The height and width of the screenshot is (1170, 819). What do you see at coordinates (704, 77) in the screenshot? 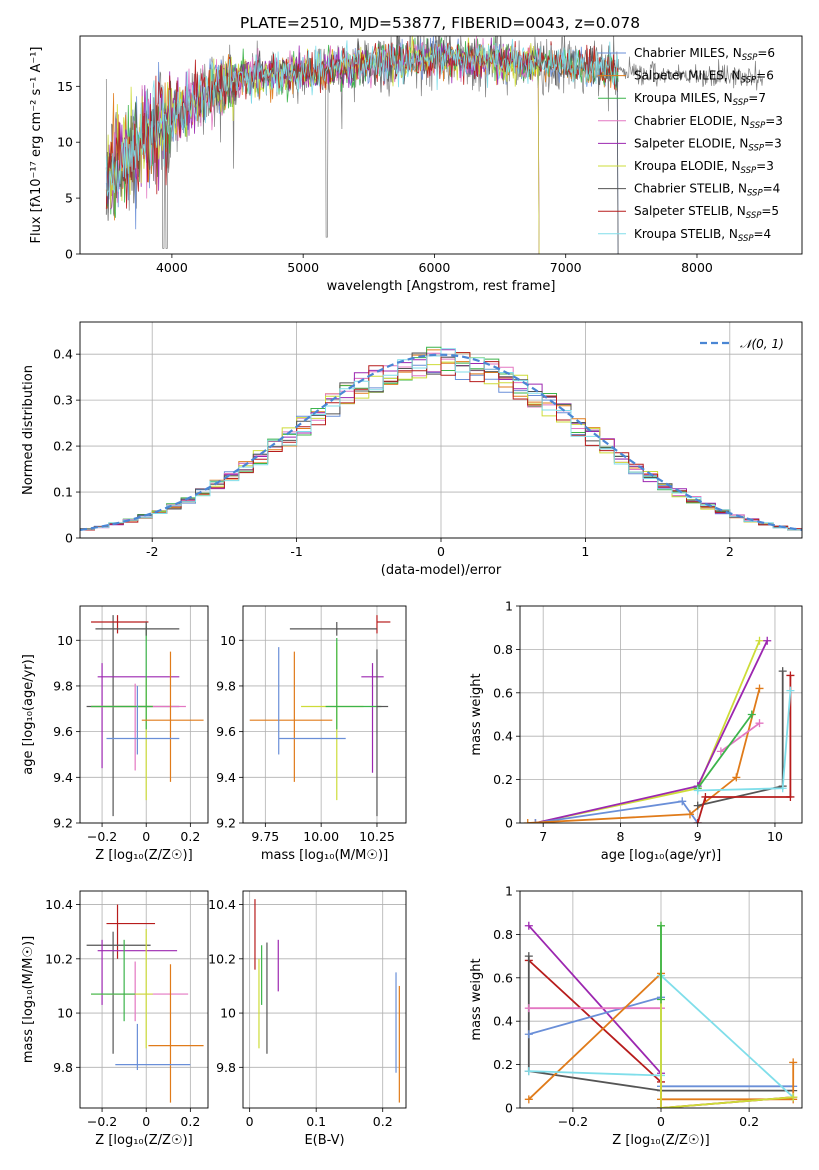
I see `legend-entry-1: Salpeter MILES, NSSP=6` at bounding box center [704, 77].